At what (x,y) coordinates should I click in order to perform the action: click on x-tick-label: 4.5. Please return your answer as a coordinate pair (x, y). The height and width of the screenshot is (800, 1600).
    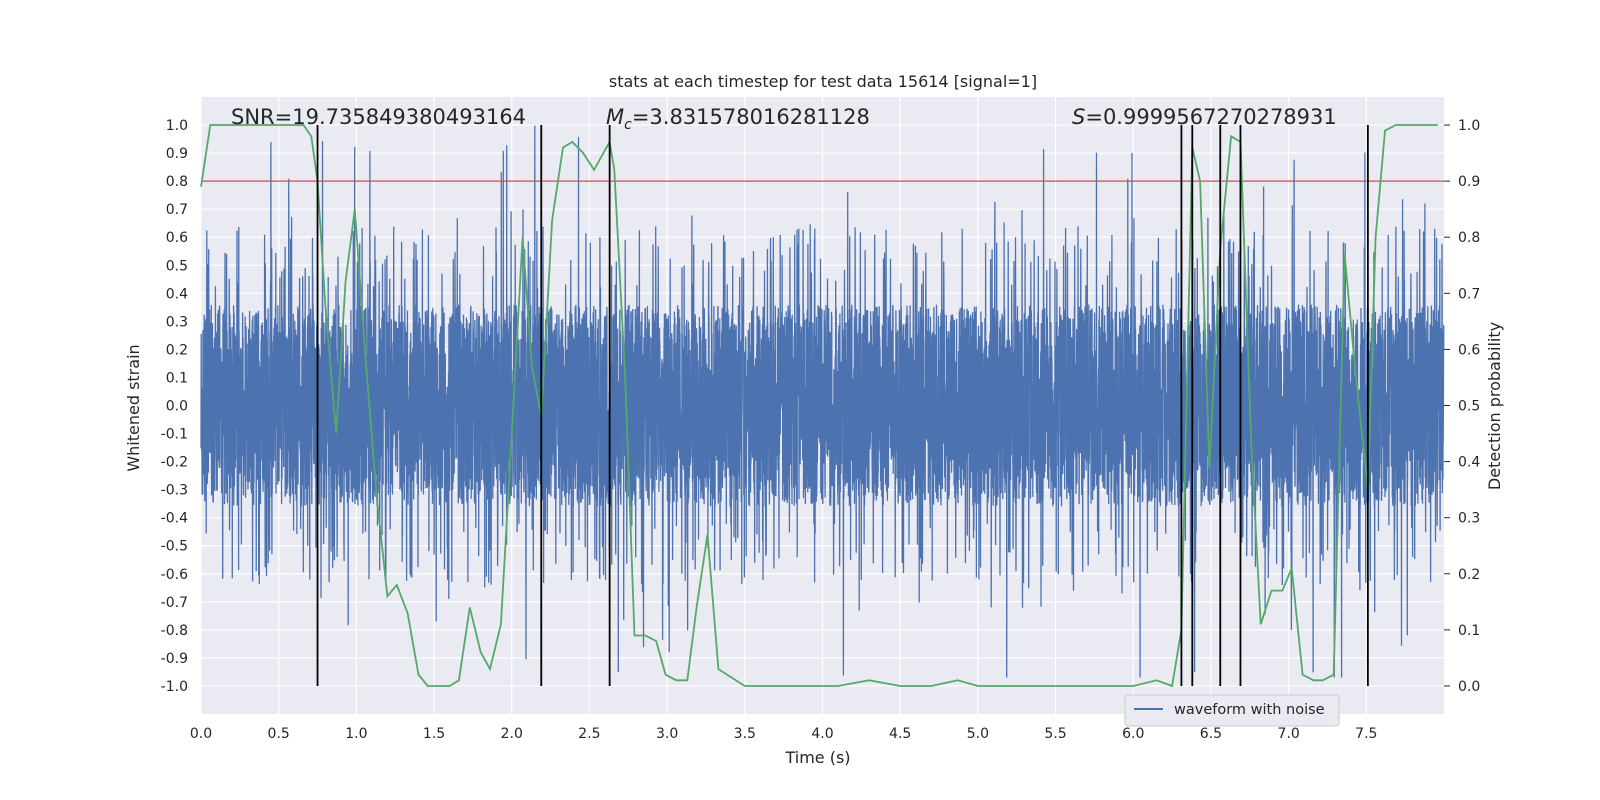
    Looking at the image, I should click on (900, 734).